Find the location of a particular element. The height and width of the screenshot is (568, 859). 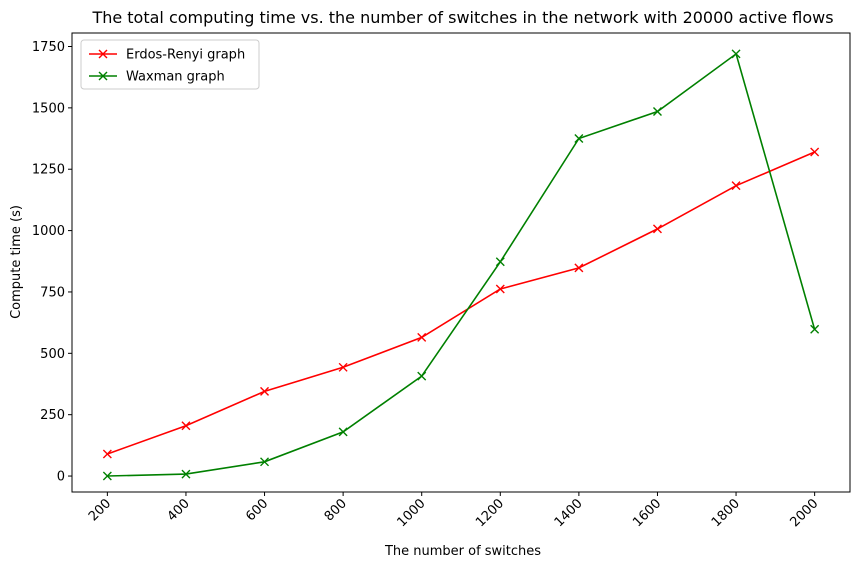

y-tick-label-3: 500 is located at coordinates (52, 354).